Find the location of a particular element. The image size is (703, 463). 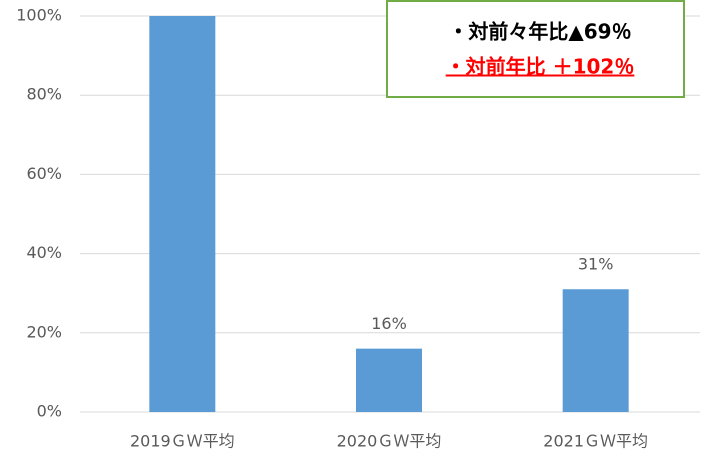

y-tick-label: 20% is located at coordinates (44, 331).